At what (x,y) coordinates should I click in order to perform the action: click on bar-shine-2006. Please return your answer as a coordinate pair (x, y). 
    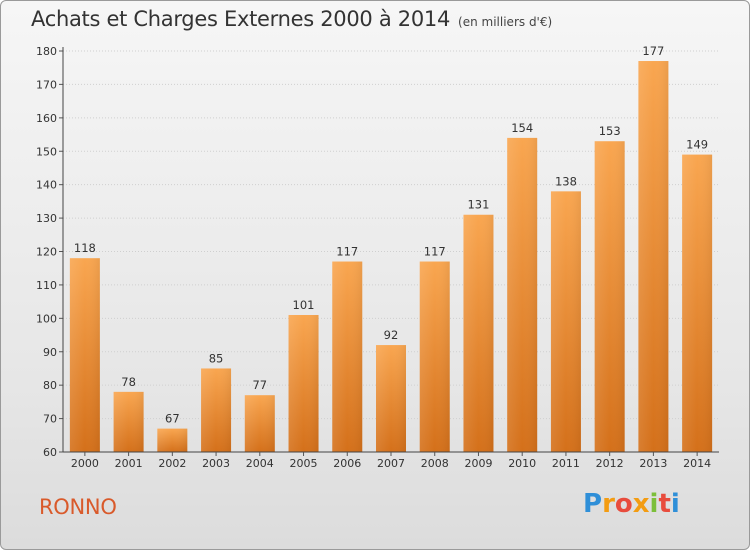
    Looking at the image, I should click on (347, 356).